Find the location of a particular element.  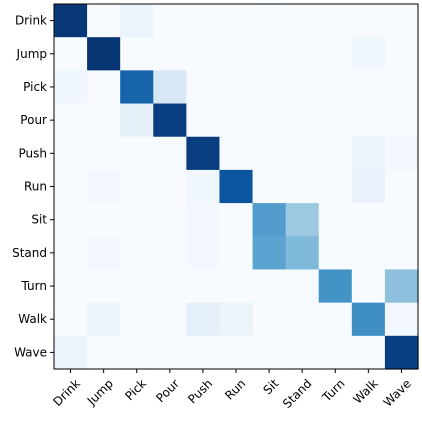

heatmap-cell-sit-pour is located at coordinates (170, 220).